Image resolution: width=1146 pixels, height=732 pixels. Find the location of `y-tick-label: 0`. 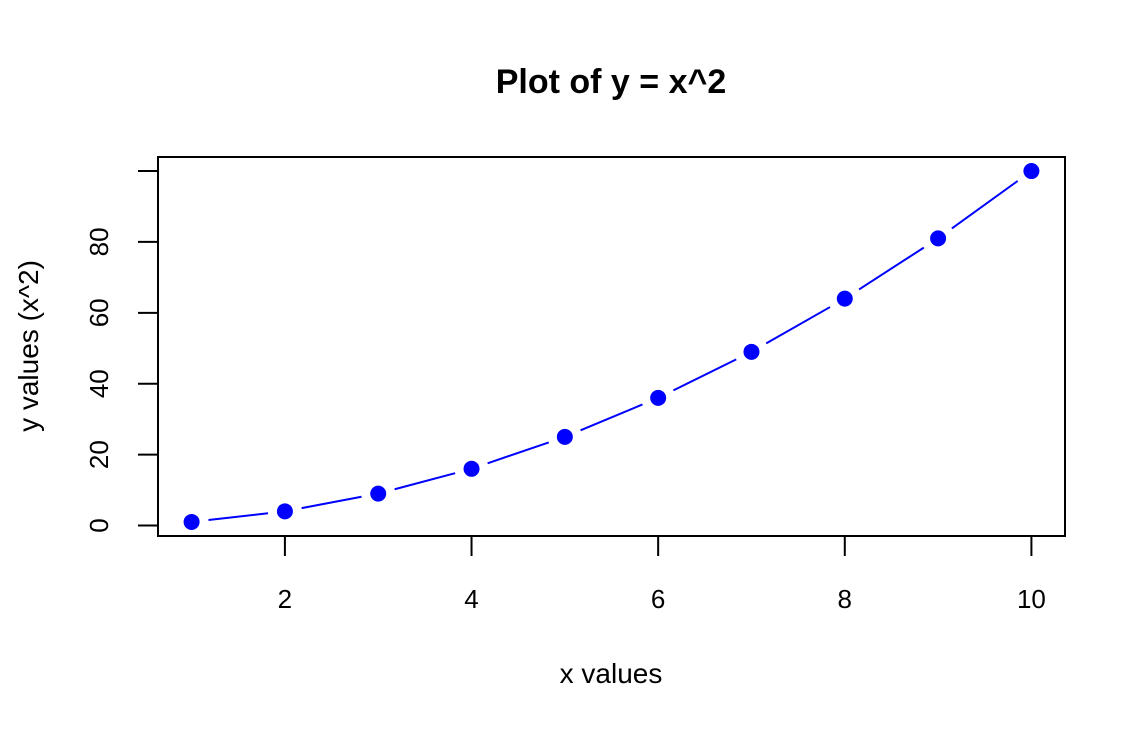

y-tick-label: 0 is located at coordinates (99, 525).